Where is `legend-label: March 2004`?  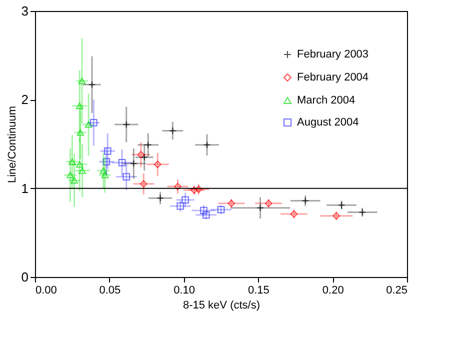
legend-label: March 2004 is located at coordinates (326, 100).